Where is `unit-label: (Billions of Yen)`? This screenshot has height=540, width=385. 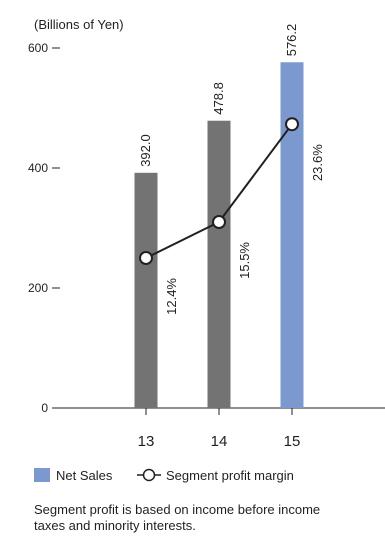
unit-label: (Billions of Yen) is located at coordinates (79, 24).